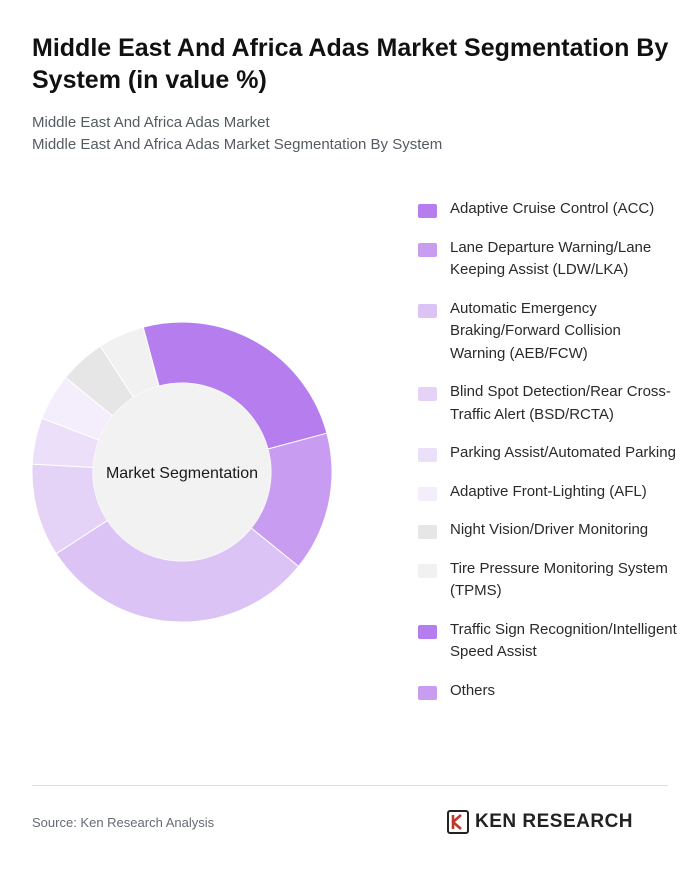 The image size is (700, 871). I want to click on subtitle-market: Middle East And Africa Adas Market, so click(151, 122).